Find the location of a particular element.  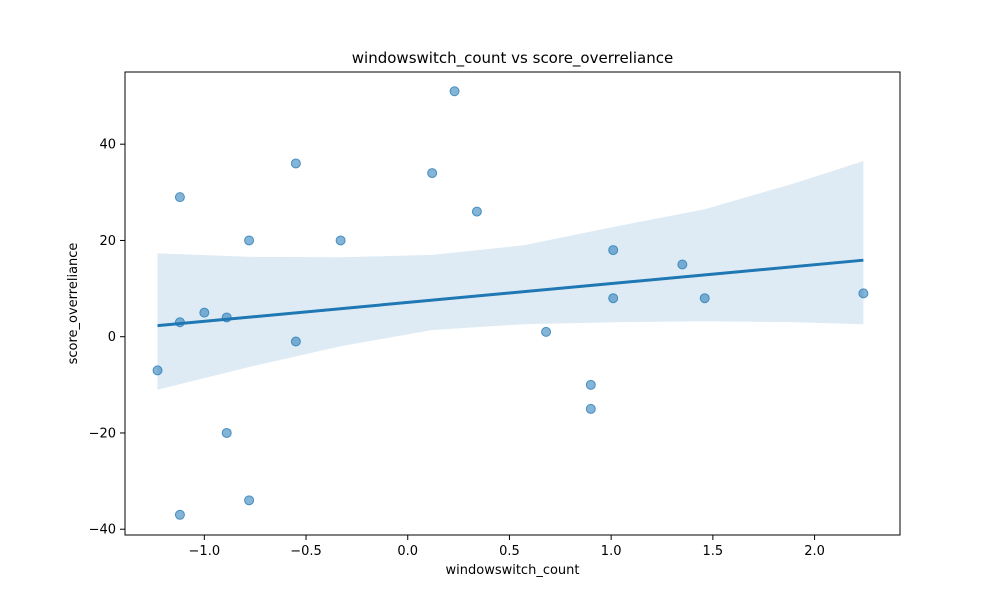

y-tick-label: 0 is located at coordinates (112, 337).